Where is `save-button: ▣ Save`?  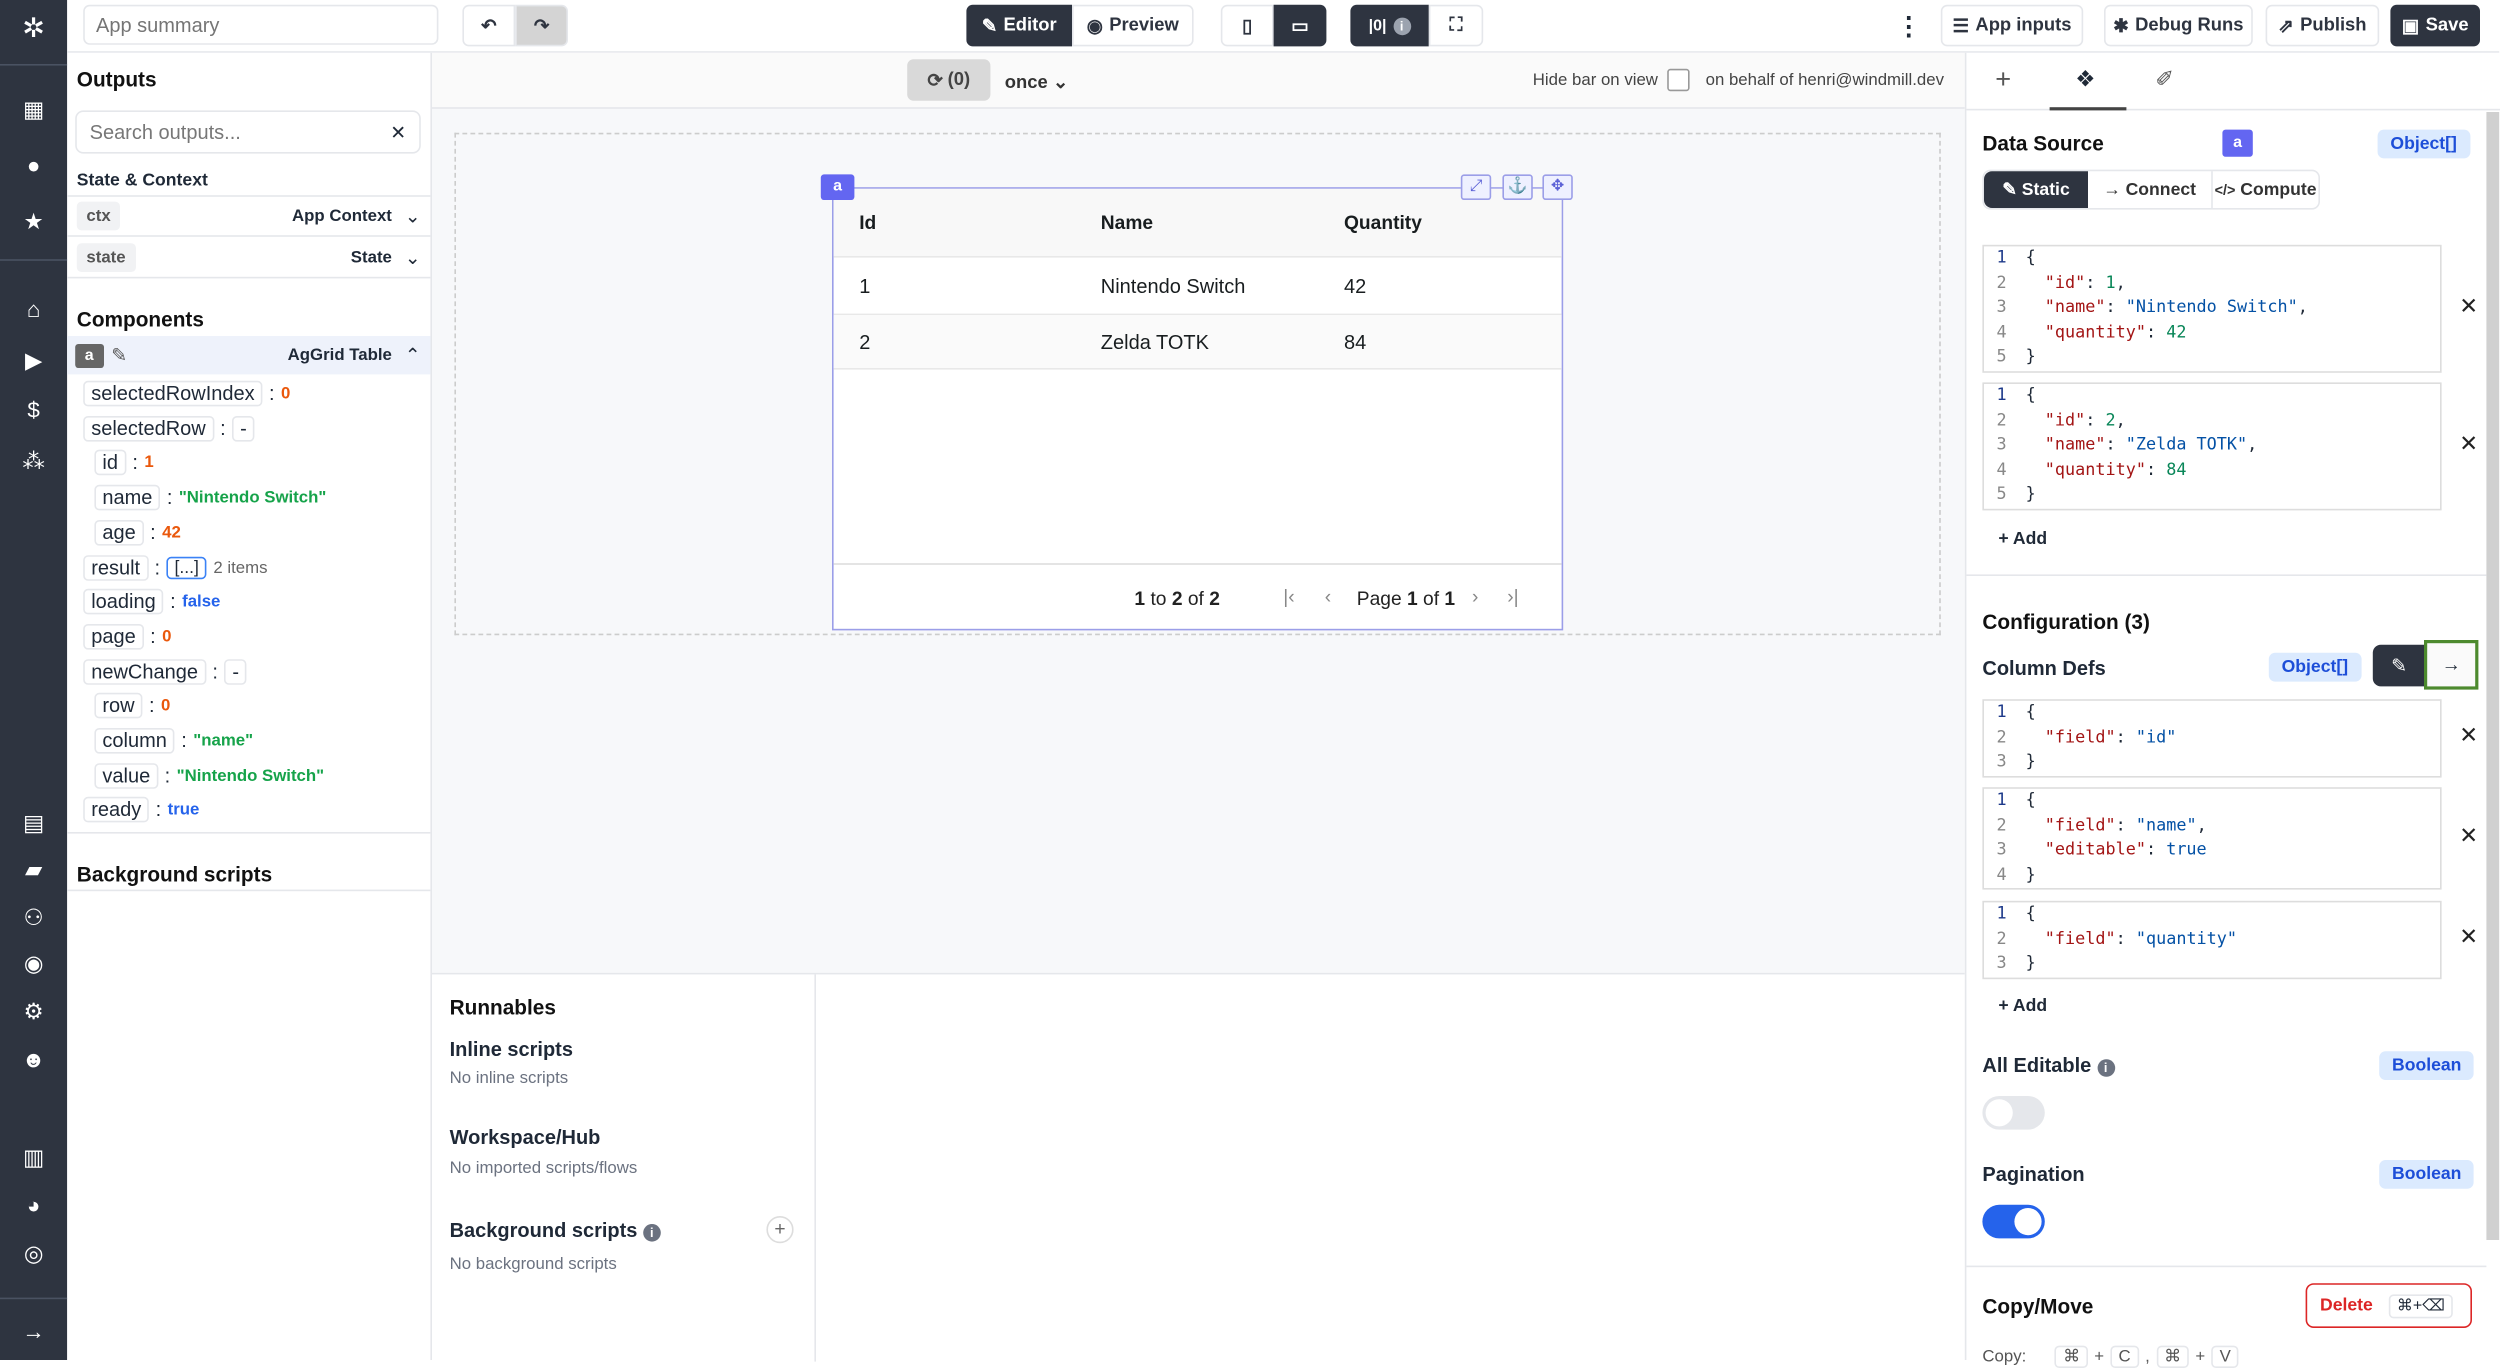 save-button: ▣ Save is located at coordinates (2435, 25).